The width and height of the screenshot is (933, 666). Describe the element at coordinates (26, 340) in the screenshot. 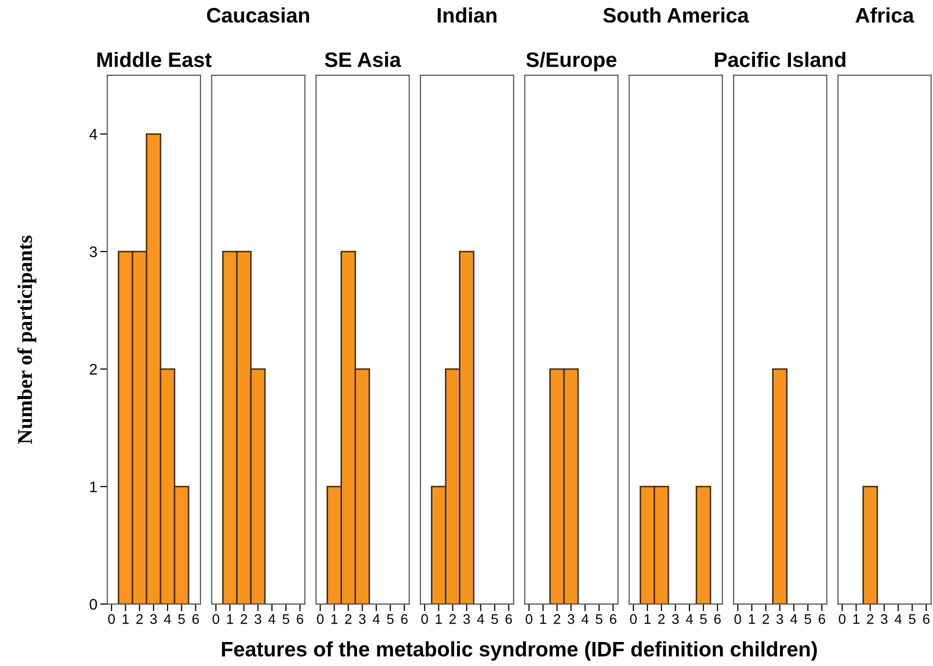

I see `y-axis-title: Number of participants` at that location.